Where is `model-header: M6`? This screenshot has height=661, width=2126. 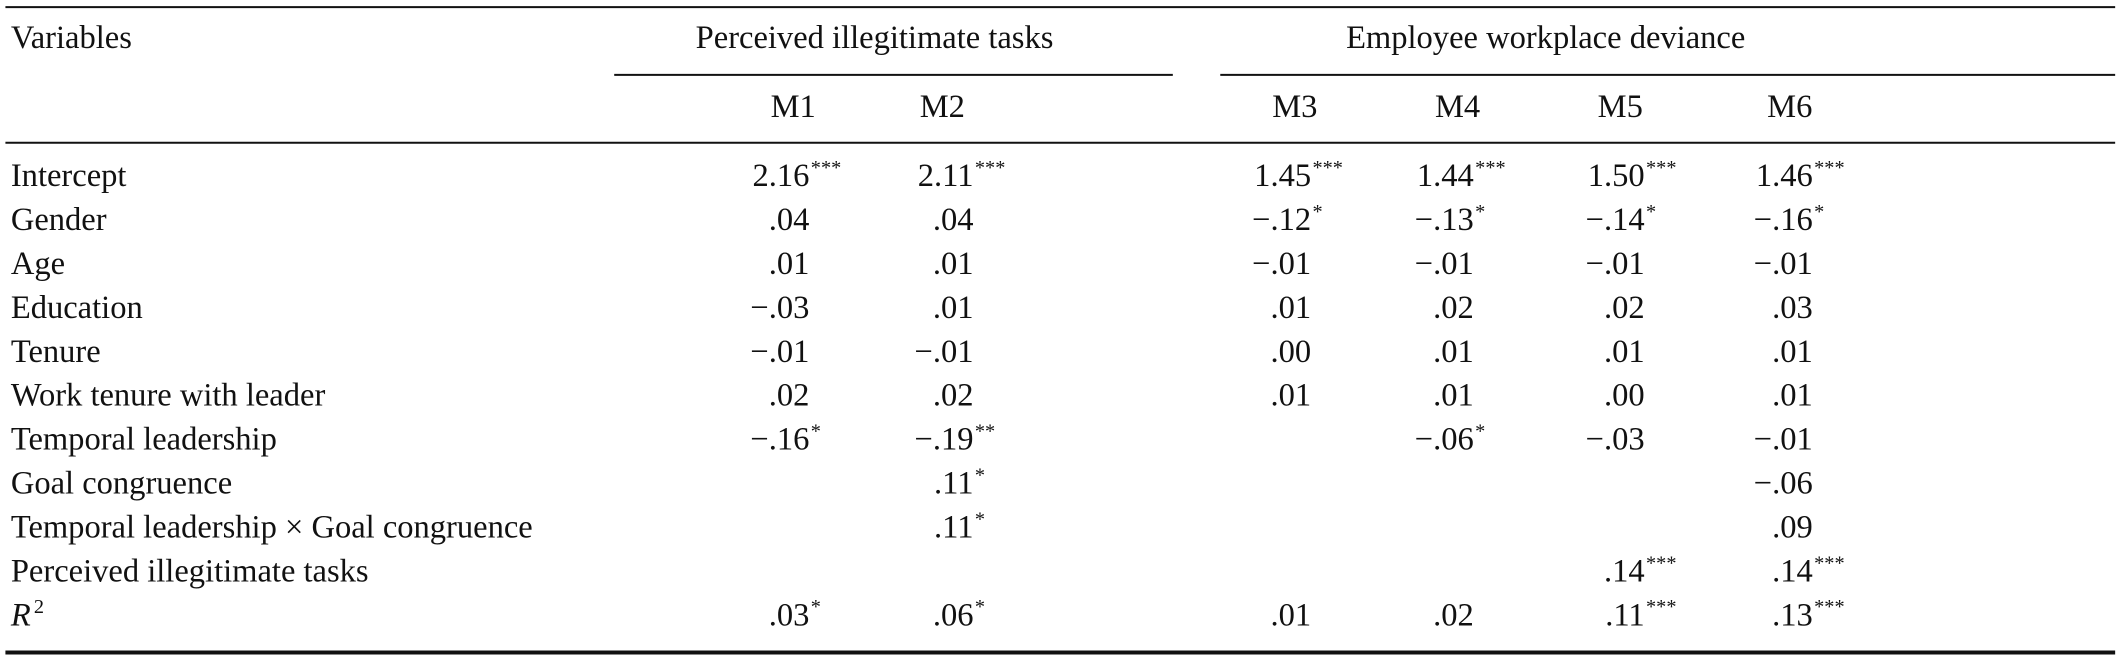
model-header: M6 is located at coordinates (1789, 107).